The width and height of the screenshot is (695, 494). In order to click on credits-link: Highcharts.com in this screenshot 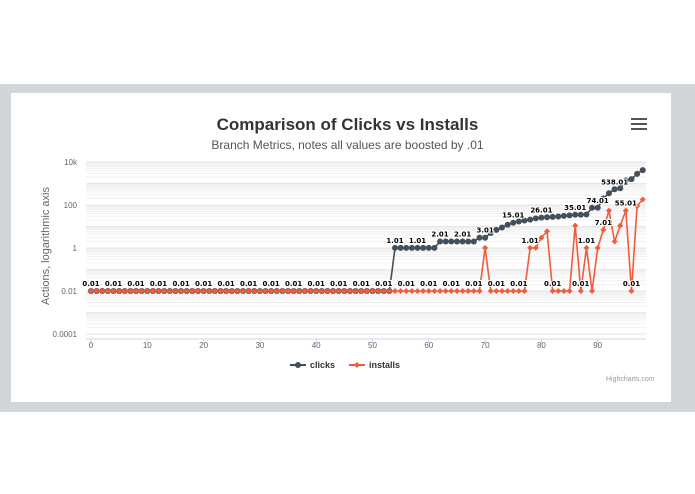, I will do `click(630, 379)`.